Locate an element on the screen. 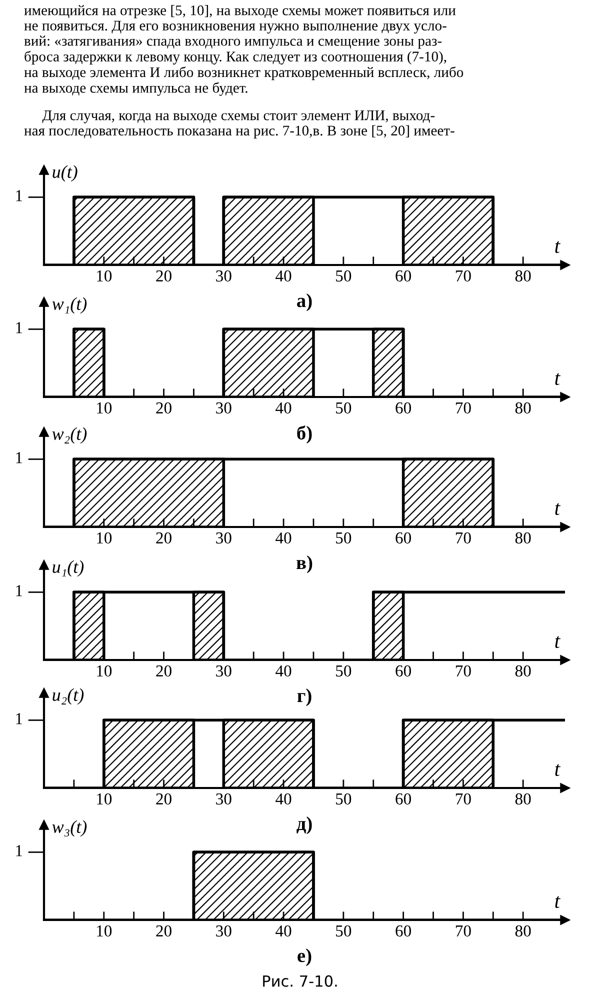 This screenshot has height=1000, width=600. y-axis-title: u₂(t) is located at coordinates (68, 696).